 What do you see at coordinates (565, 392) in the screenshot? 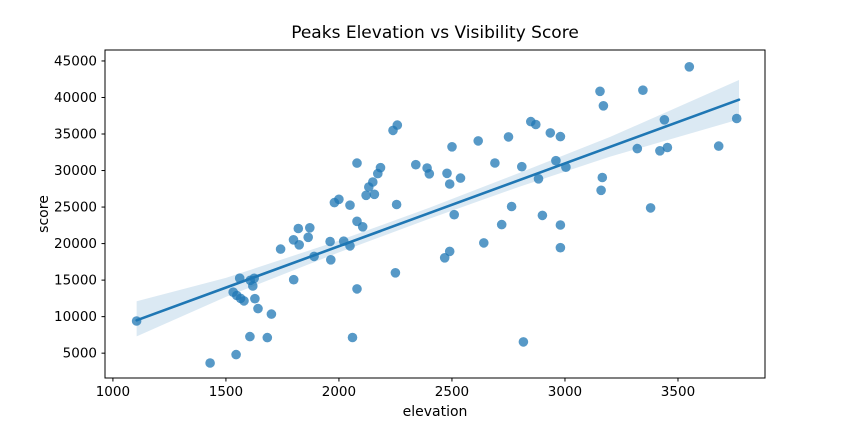
I see `x-tick-label: 3000` at bounding box center [565, 392].